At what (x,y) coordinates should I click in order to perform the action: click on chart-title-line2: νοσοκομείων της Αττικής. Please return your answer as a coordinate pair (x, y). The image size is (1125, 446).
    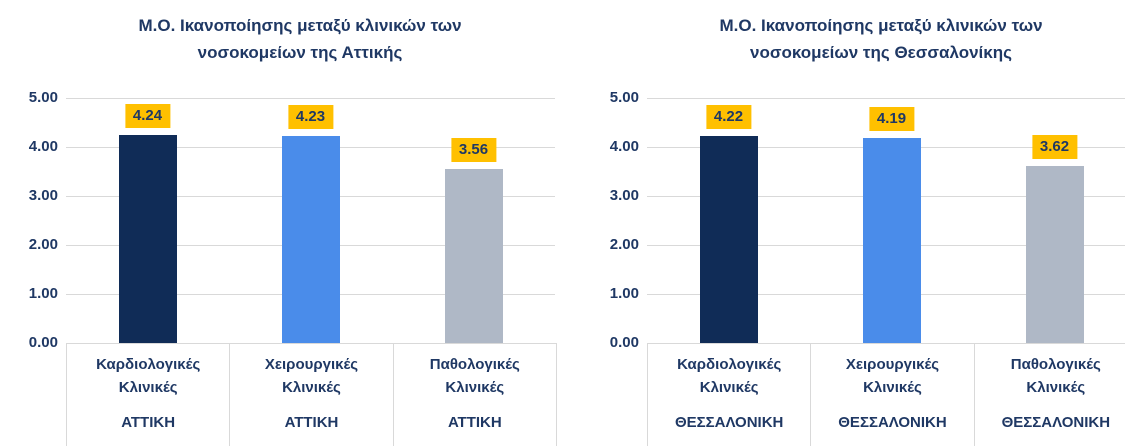
    Looking at the image, I should click on (300, 52).